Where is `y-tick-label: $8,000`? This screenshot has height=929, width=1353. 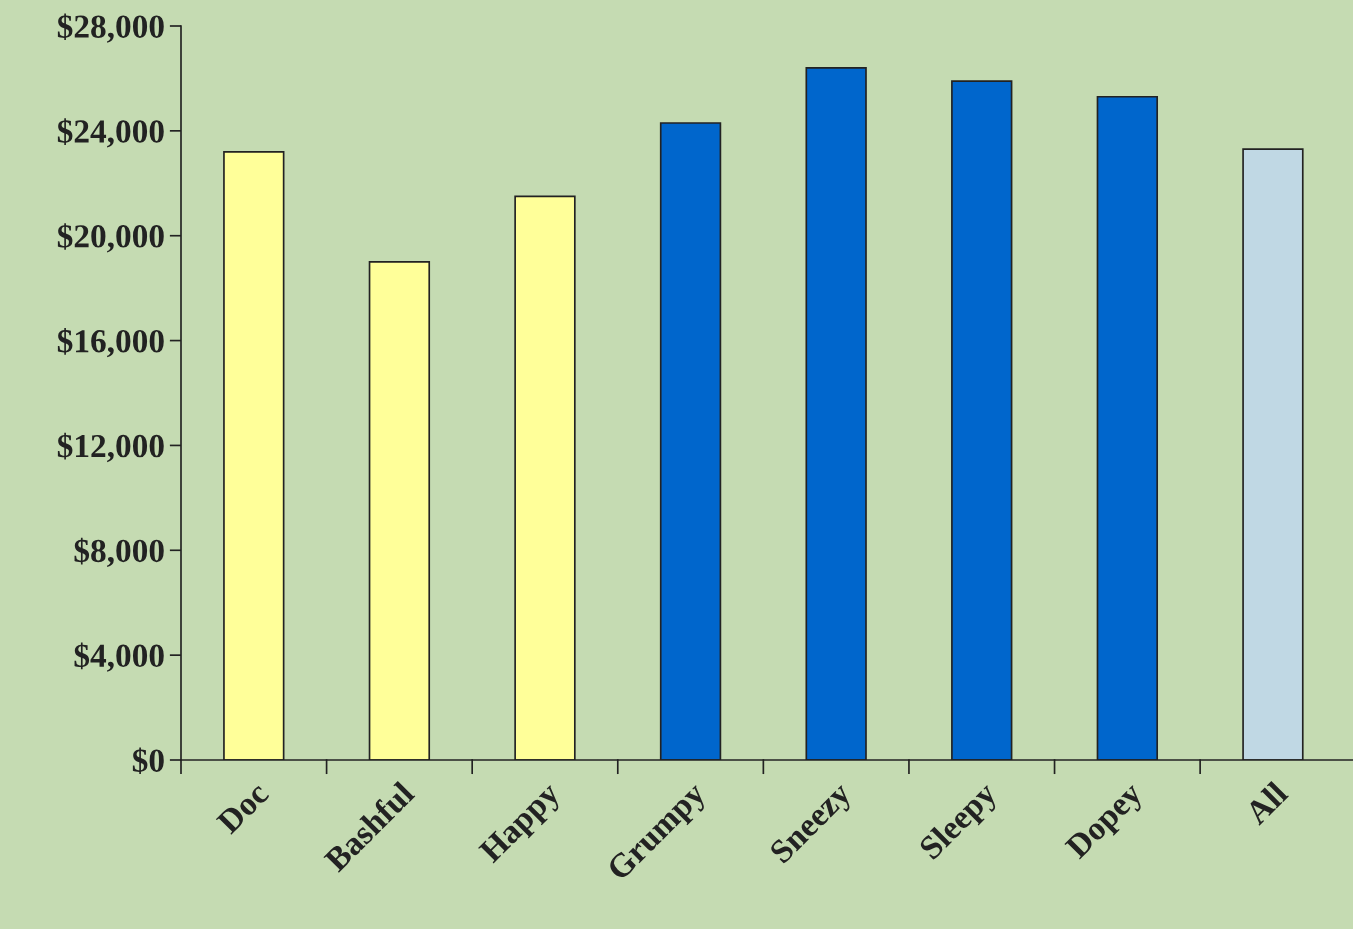 y-tick-label: $8,000 is located at coordinates (119, 552).